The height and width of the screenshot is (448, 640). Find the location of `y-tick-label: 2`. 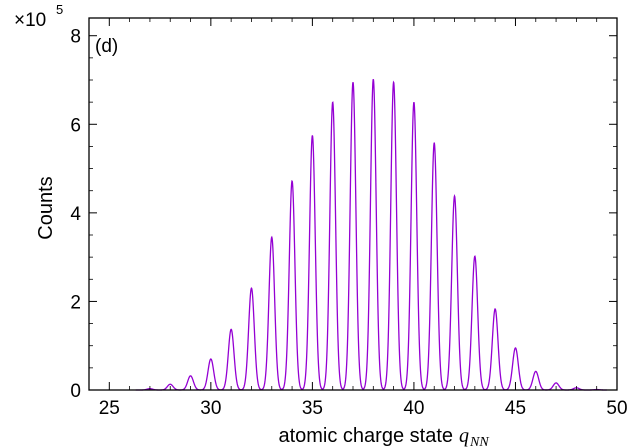

y-tick-label: 2 is located at coordinates (75, 302).